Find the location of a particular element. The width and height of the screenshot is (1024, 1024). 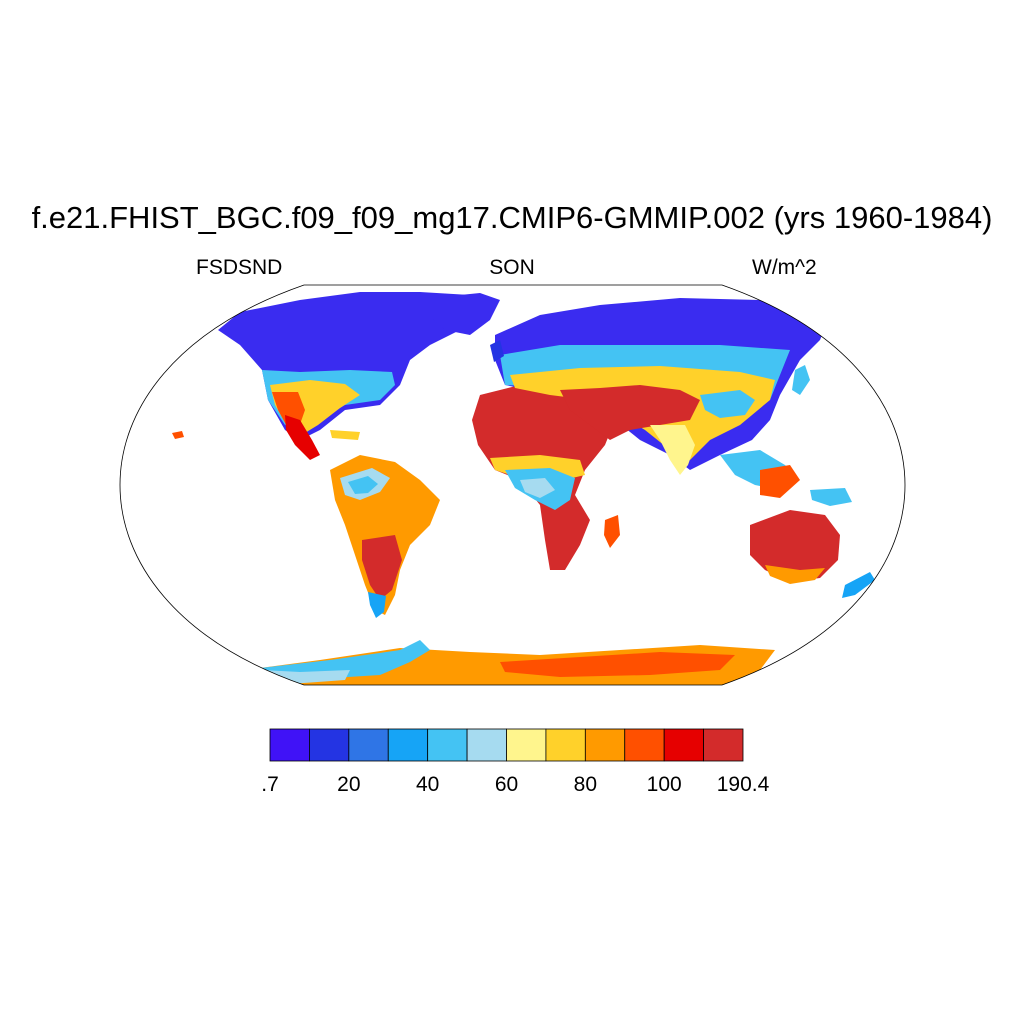

indonesia-islands is located at coordinates (780, 481).